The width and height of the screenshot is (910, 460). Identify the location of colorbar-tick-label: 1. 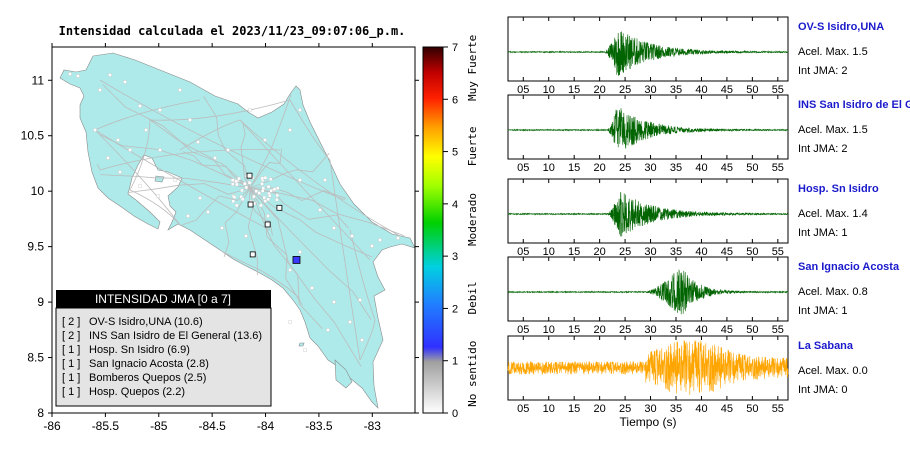
(455, 362).